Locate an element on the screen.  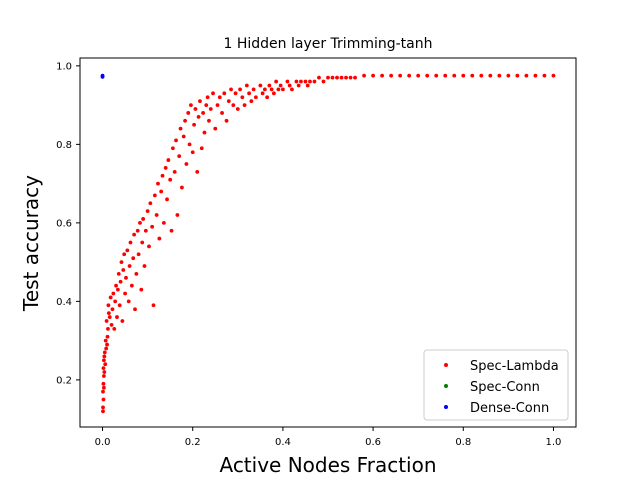
x-axis-ticks: 0.0 0.2 0.4 0.6 0.8 1.0 is located at coordinates (328, 437).